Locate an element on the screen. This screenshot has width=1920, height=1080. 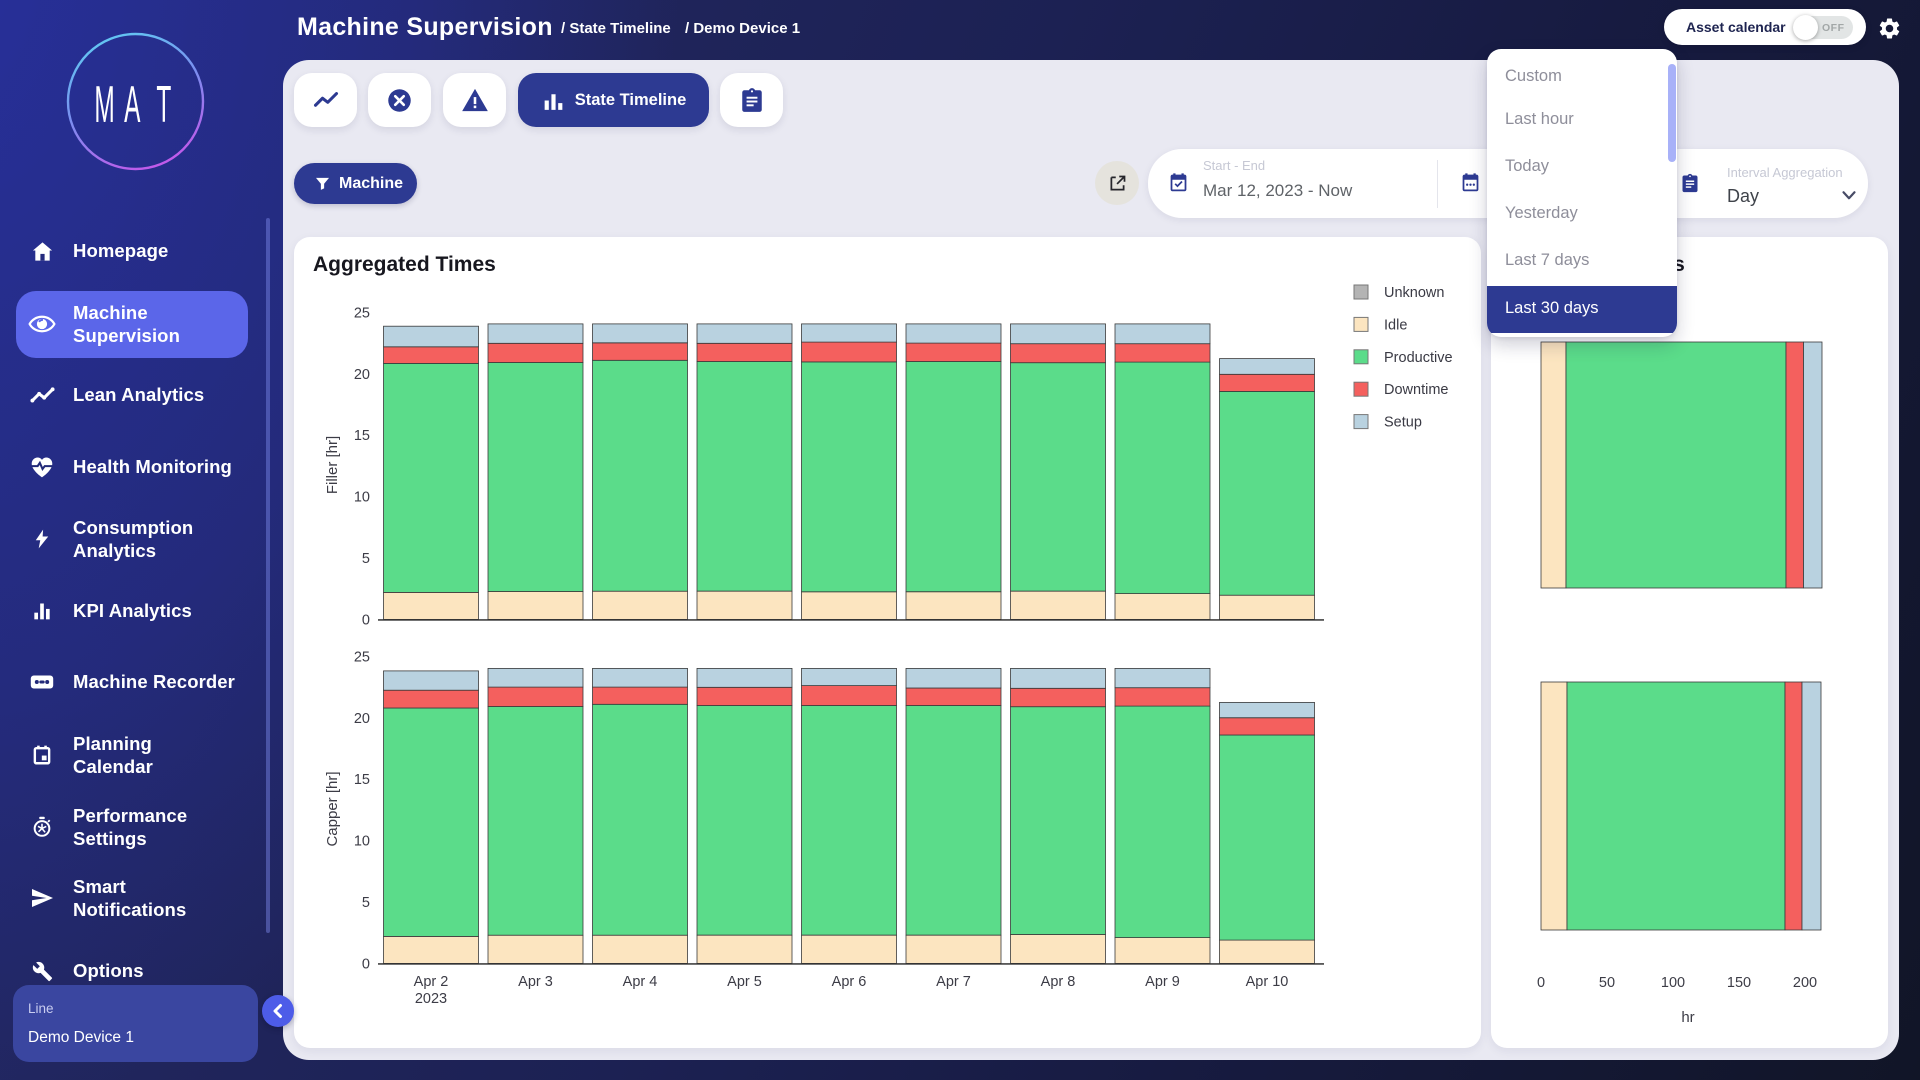
svg-text: Apr 2 is located at coordinates (431, 982).